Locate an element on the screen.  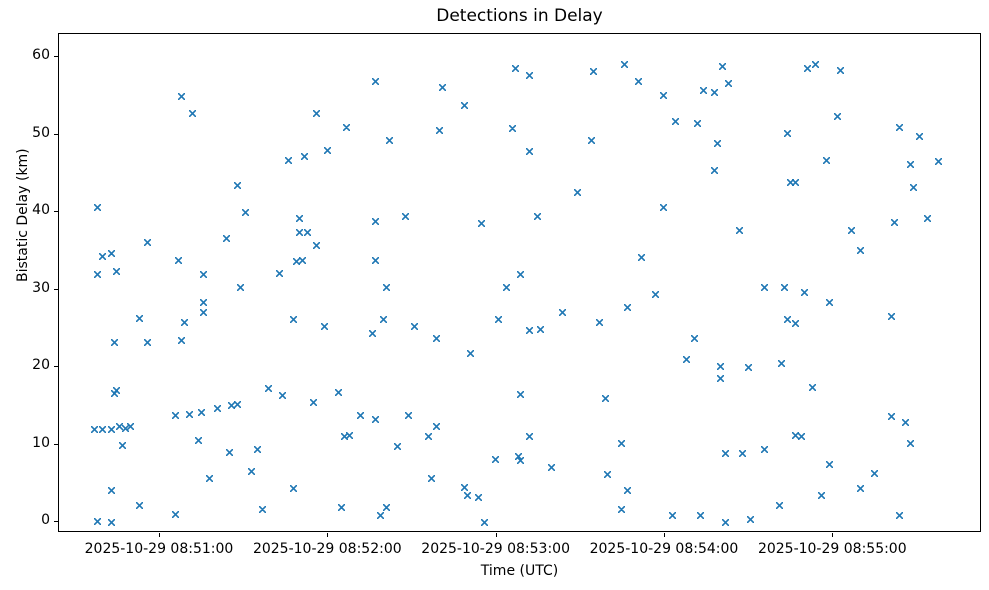
y-tick-label: 10 is located at coordinates (41, 442).